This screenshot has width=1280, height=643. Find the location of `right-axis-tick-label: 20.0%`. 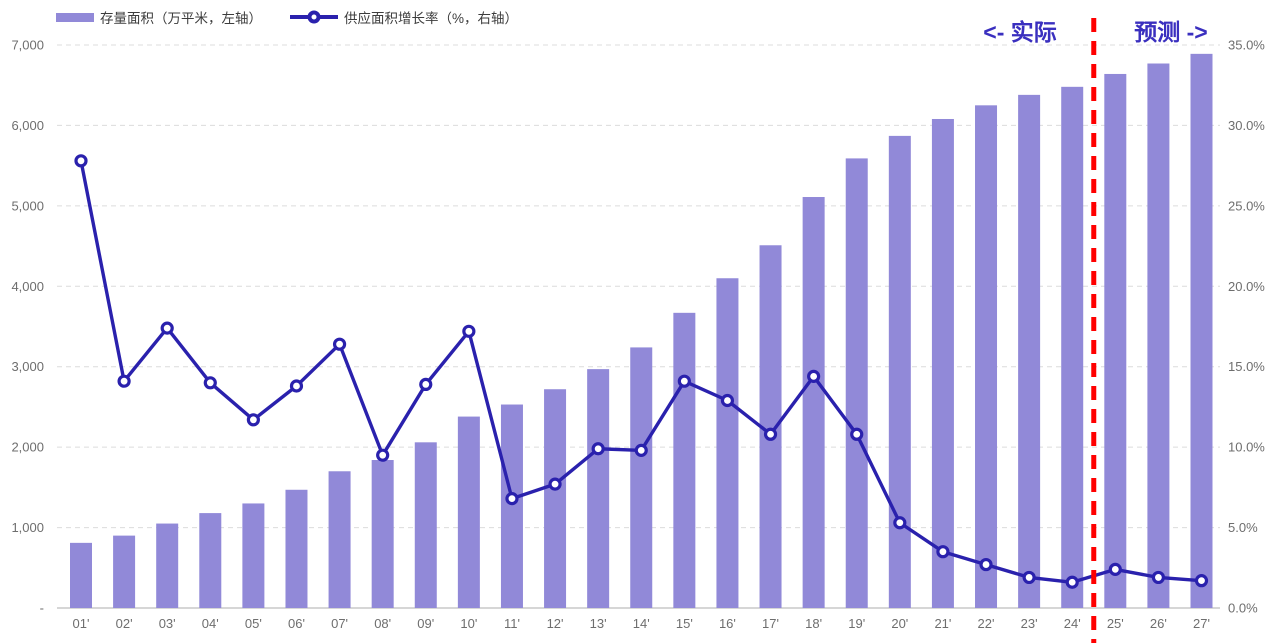

right-axis-tick-label: 20.0% is located at coordinates (1246, 286).